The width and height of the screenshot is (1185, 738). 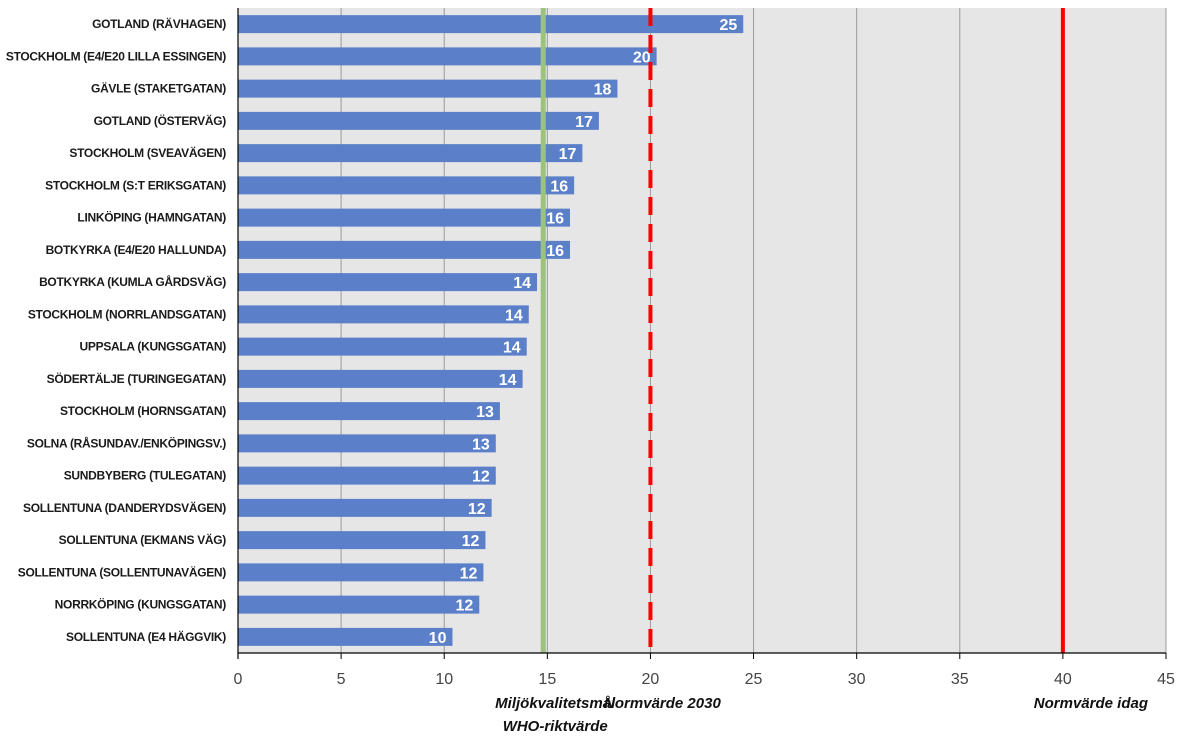 I want to click on reference-label: WHO-riktvärde, so click(x=555, y=726).